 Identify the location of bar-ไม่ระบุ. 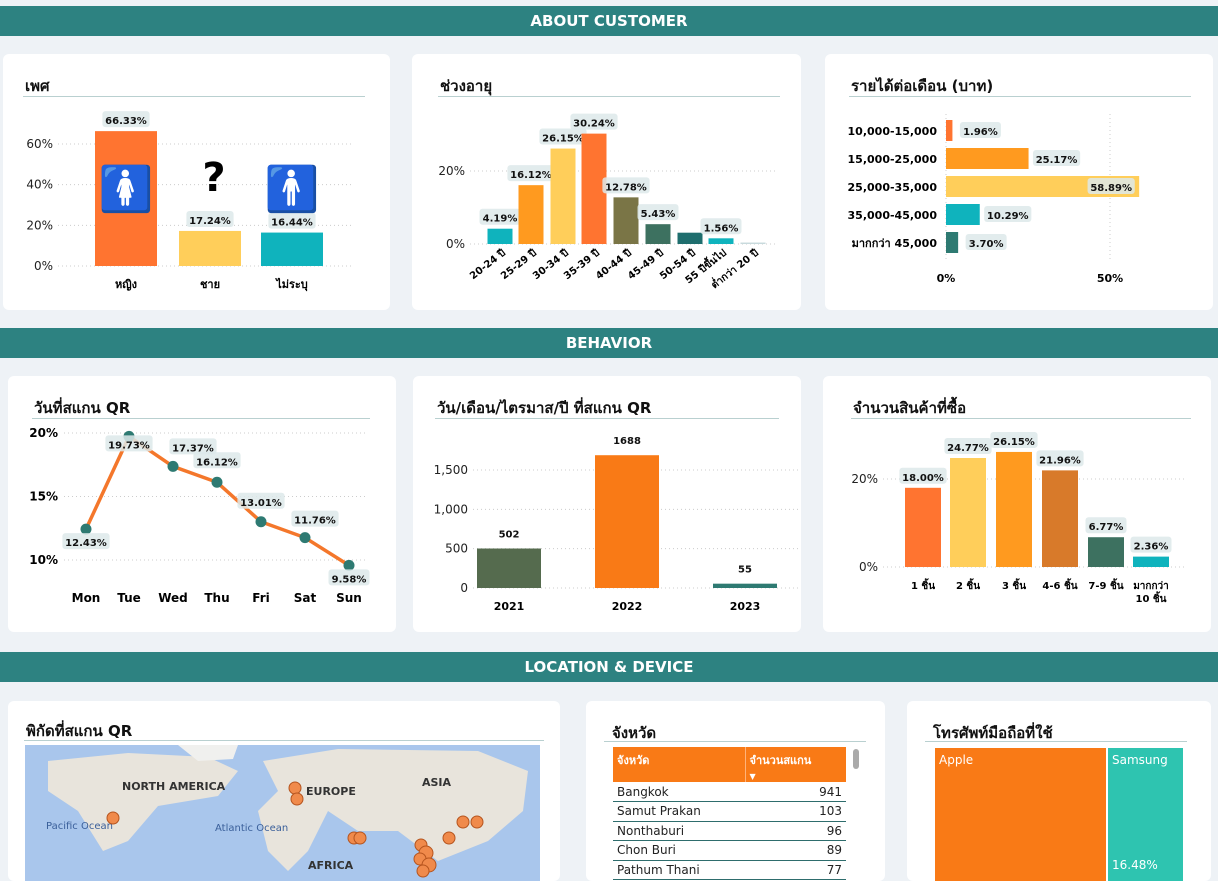
(292, 249).